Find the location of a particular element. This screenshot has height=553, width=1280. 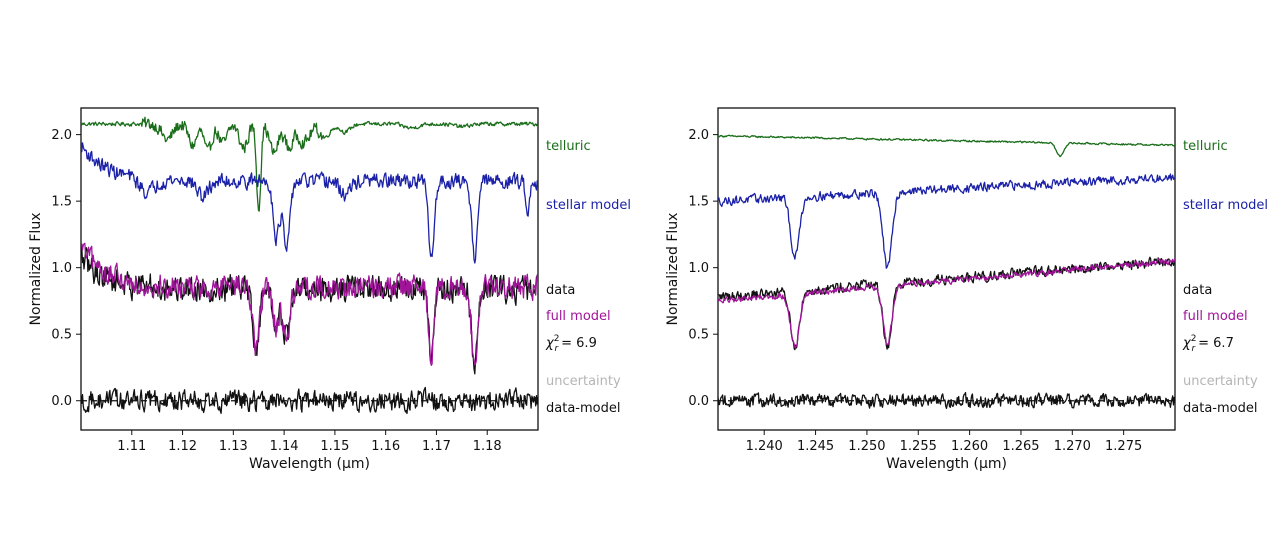

chi-squared-label: χ2 r = 6.7 is located at coordinates (1208, 344).